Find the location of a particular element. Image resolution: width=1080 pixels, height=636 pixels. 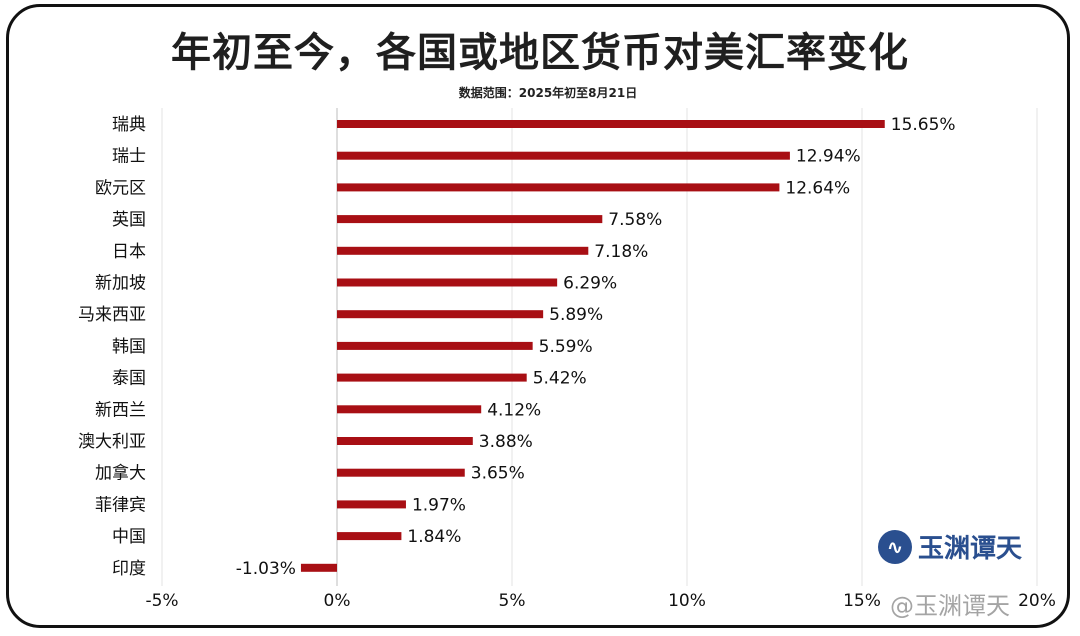

value-label: 1.84% is located at coordinates (434, 537).